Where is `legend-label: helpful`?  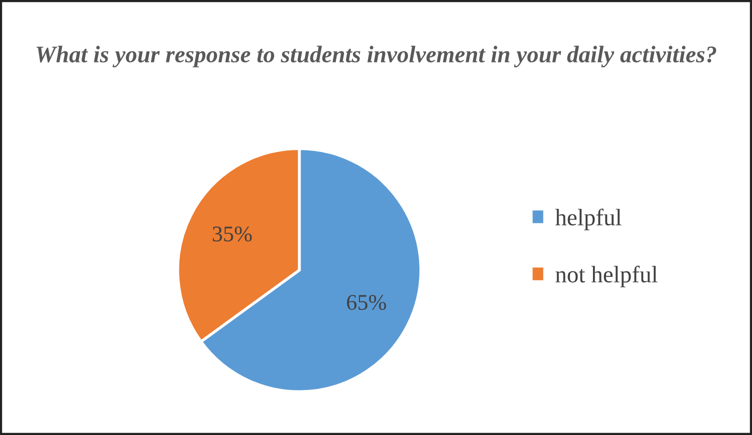 legend-label: helpful is located at coordinates (588, 219).